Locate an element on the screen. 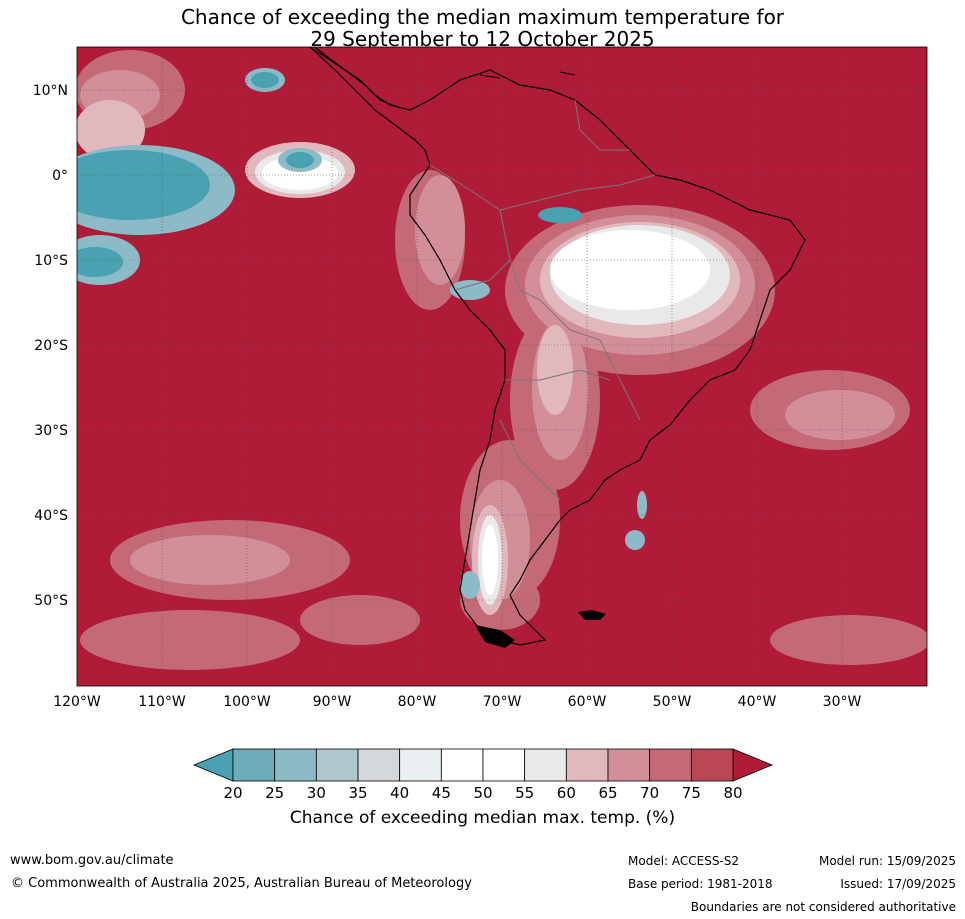  lon-label: 80°W is located at coordinates (417, 702).